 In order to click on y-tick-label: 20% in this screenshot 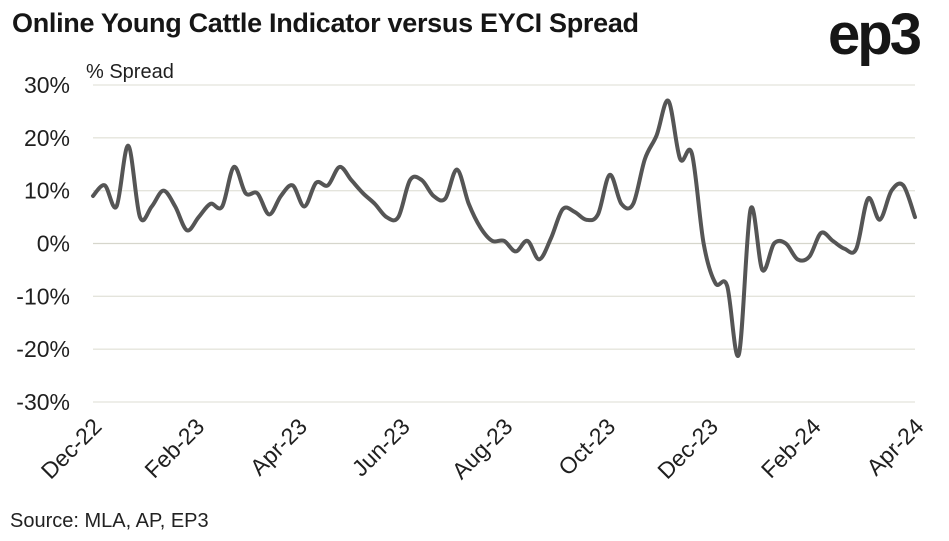, I will do `click(47, 138)`.